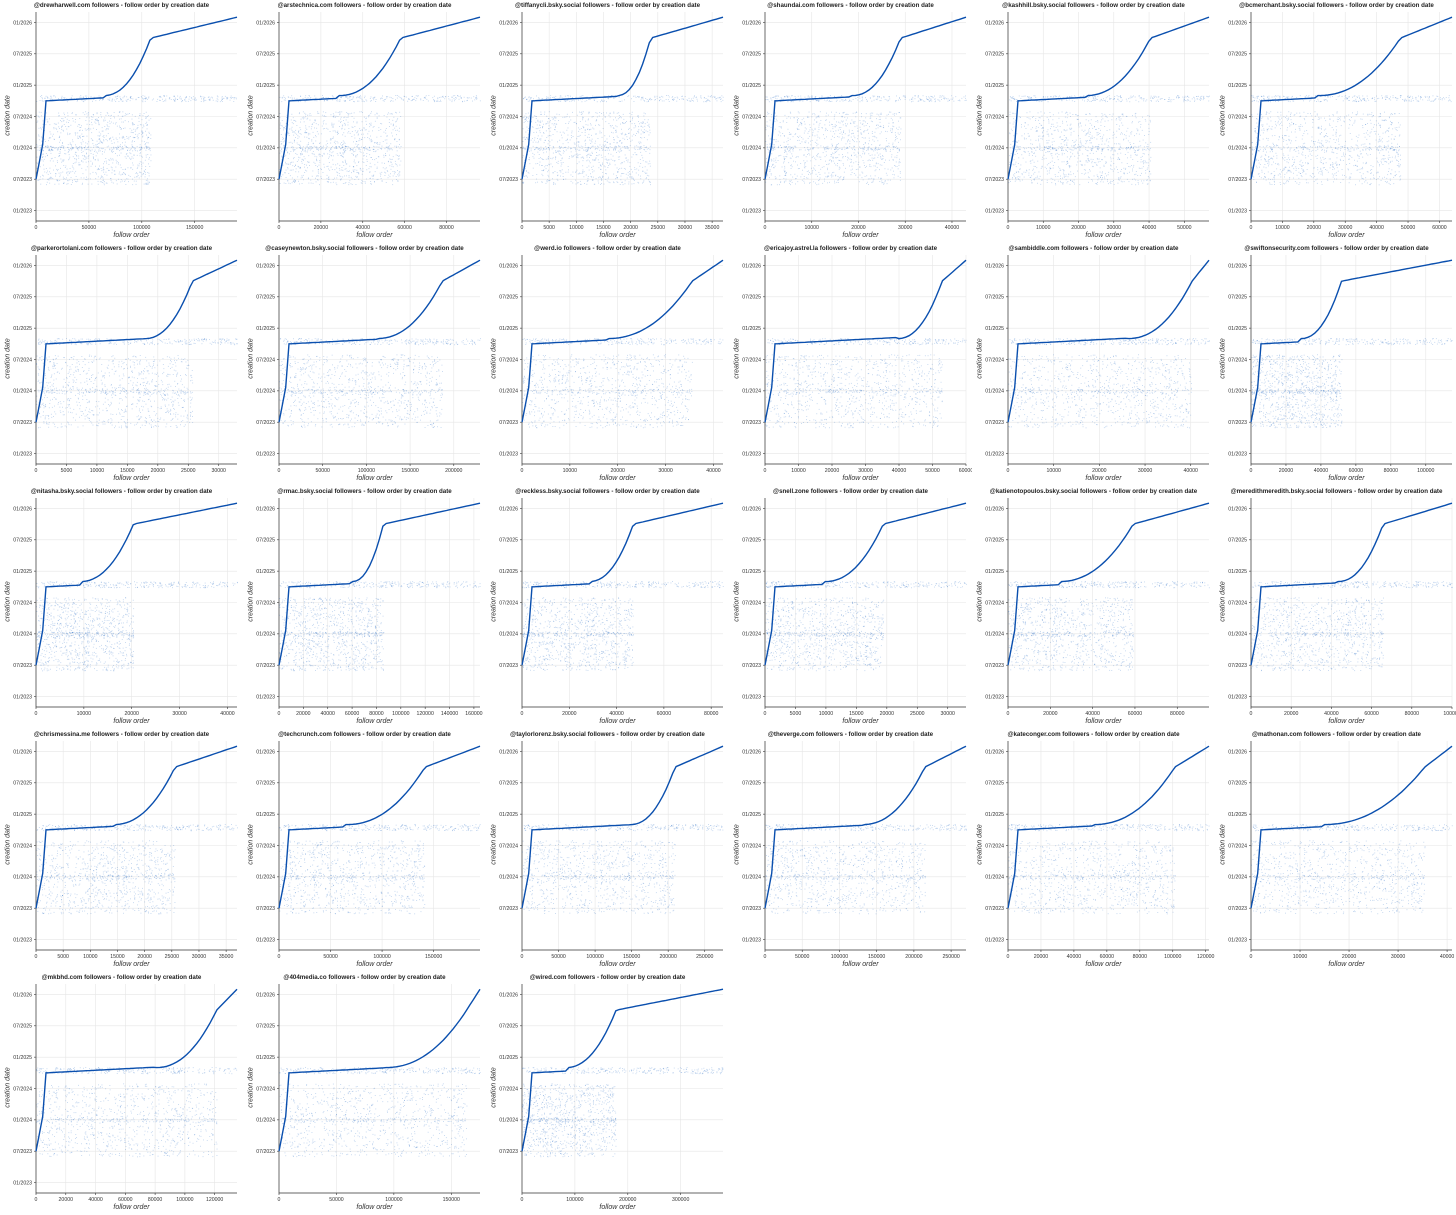 This screenshot has width=1456, height=1215. Describe the element at coordinates (473, 714) in the screenshot. I see `x-tick-label: 160000` at that location.